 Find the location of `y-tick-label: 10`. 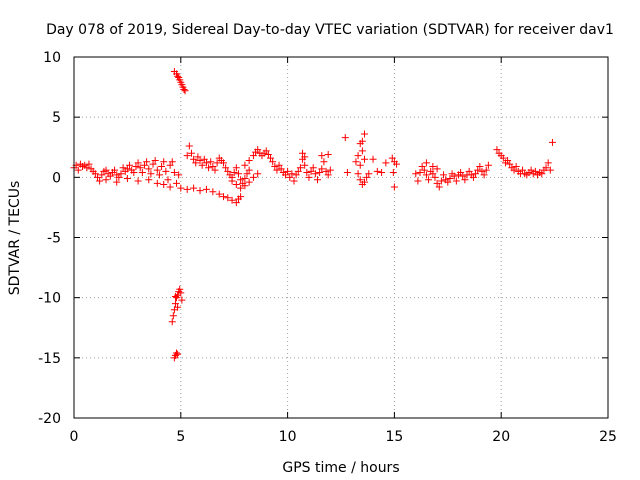

y-tick-label: 10 is located at coordinates (52, 58).